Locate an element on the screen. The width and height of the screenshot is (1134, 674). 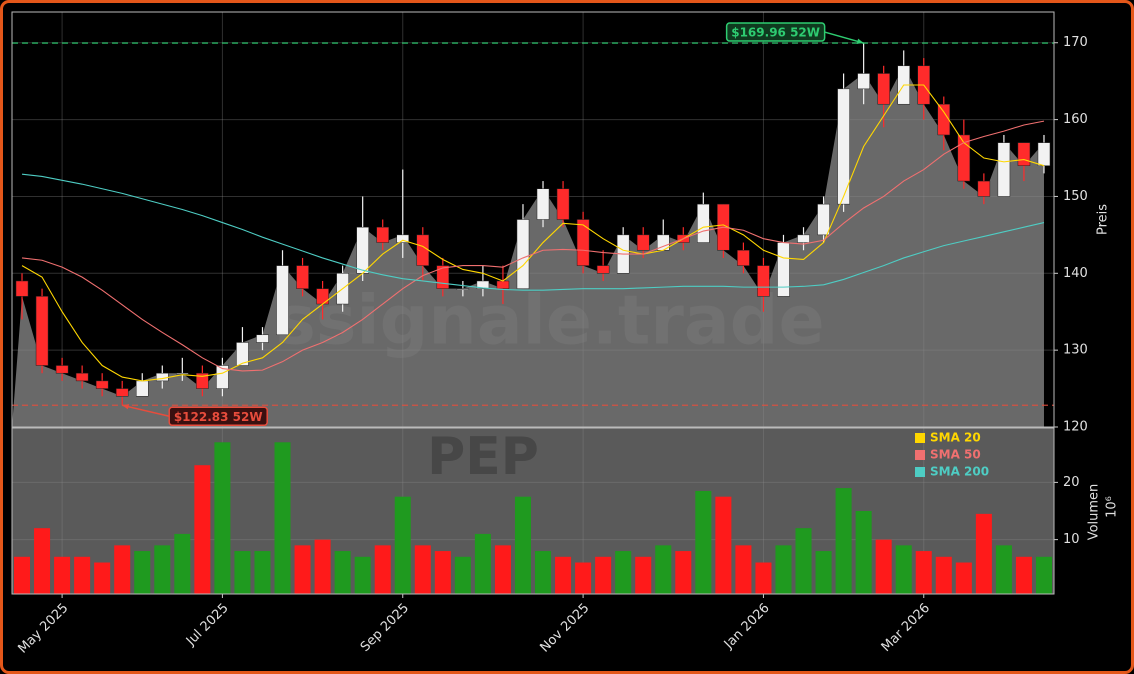
y-tick-label: 150 is located at coordinates (1075, 196).